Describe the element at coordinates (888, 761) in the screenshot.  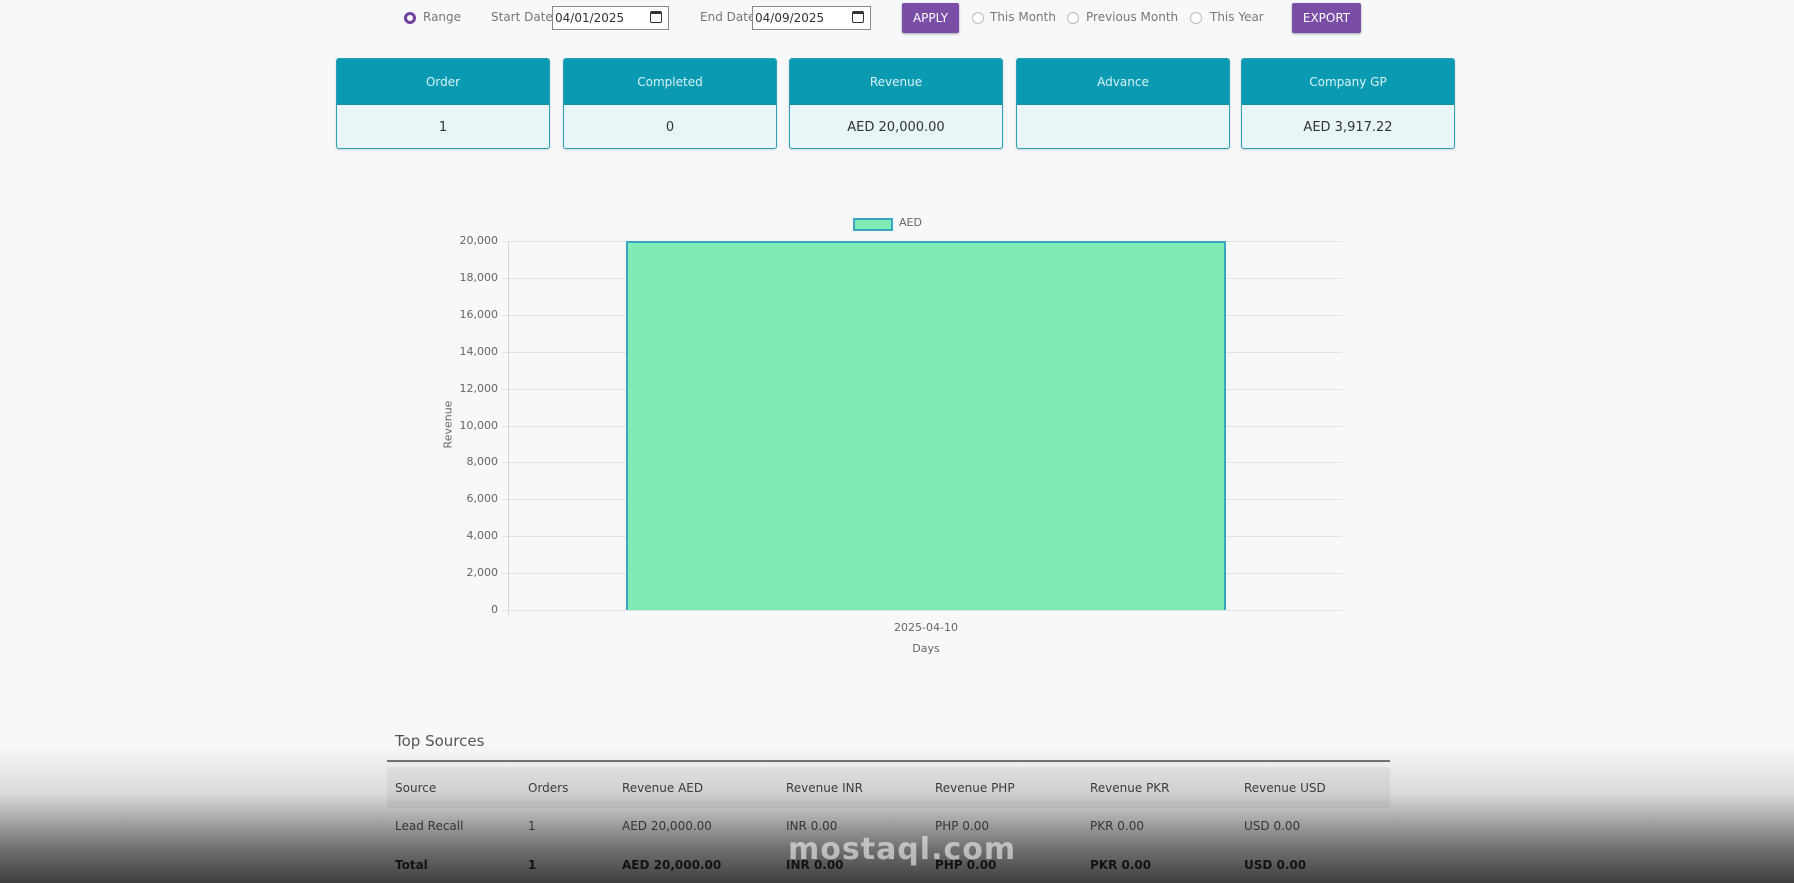
I see `divider` at that location.